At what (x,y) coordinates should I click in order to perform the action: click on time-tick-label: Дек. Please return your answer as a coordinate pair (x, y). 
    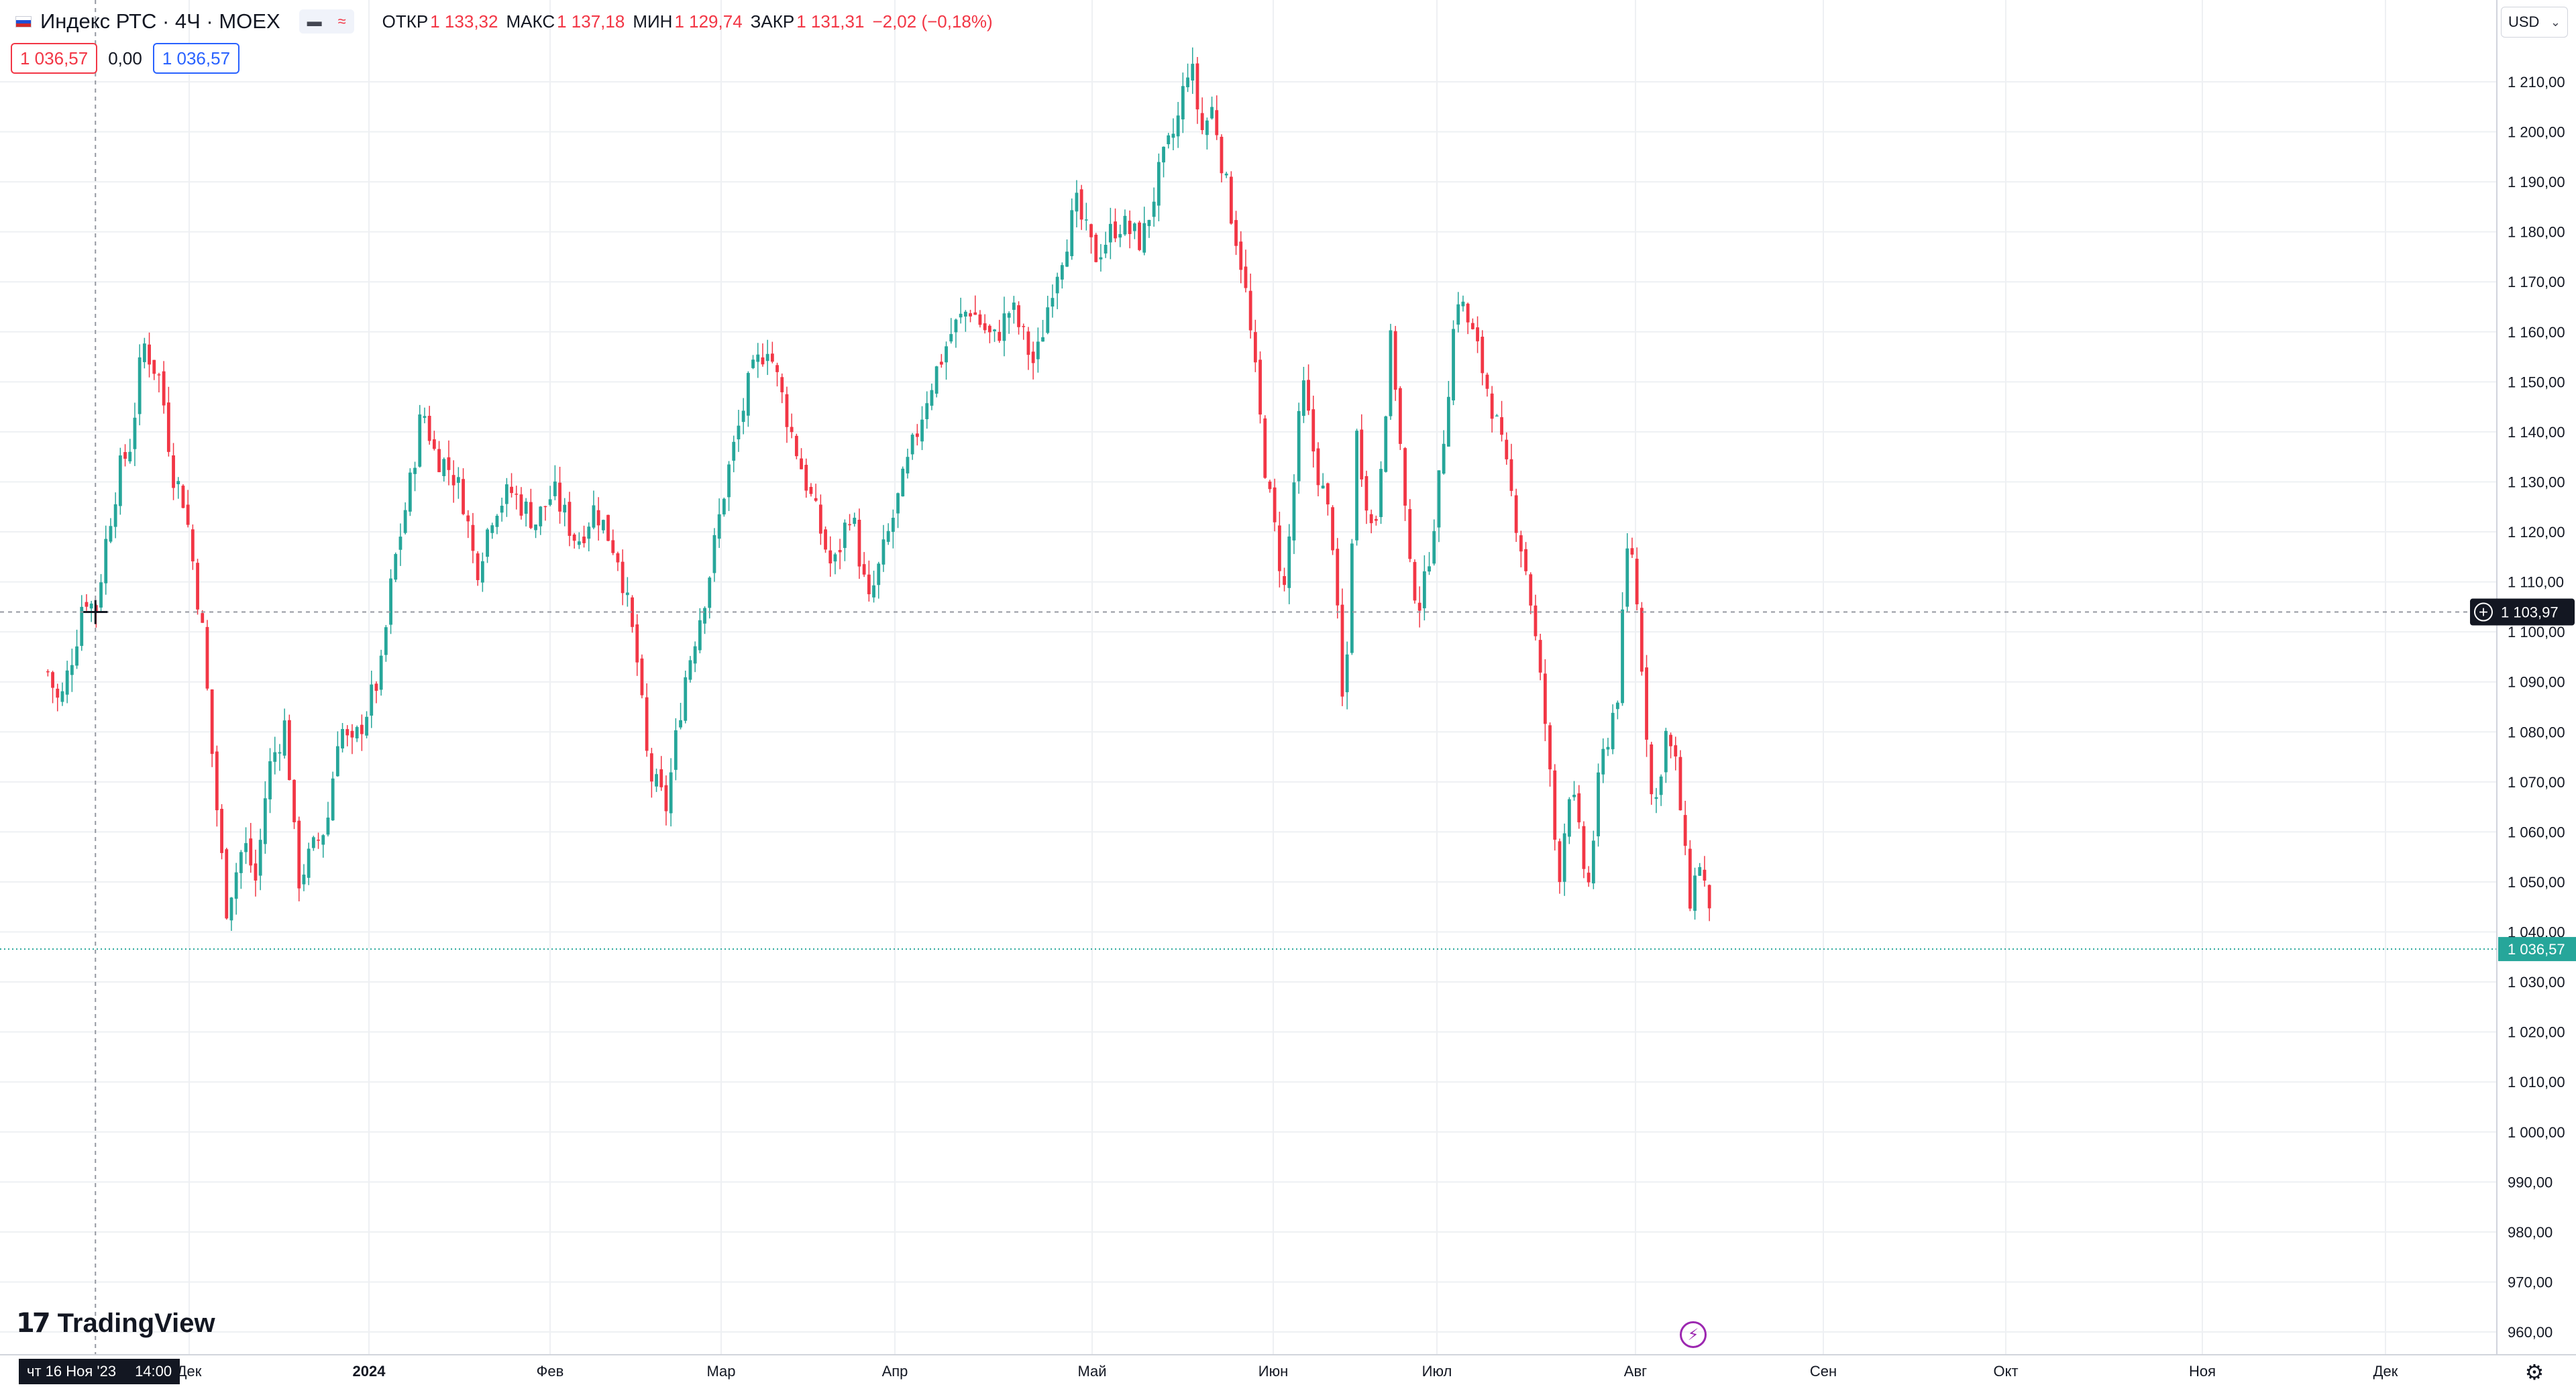
    Looking at the image, I should click on (189, 1371).